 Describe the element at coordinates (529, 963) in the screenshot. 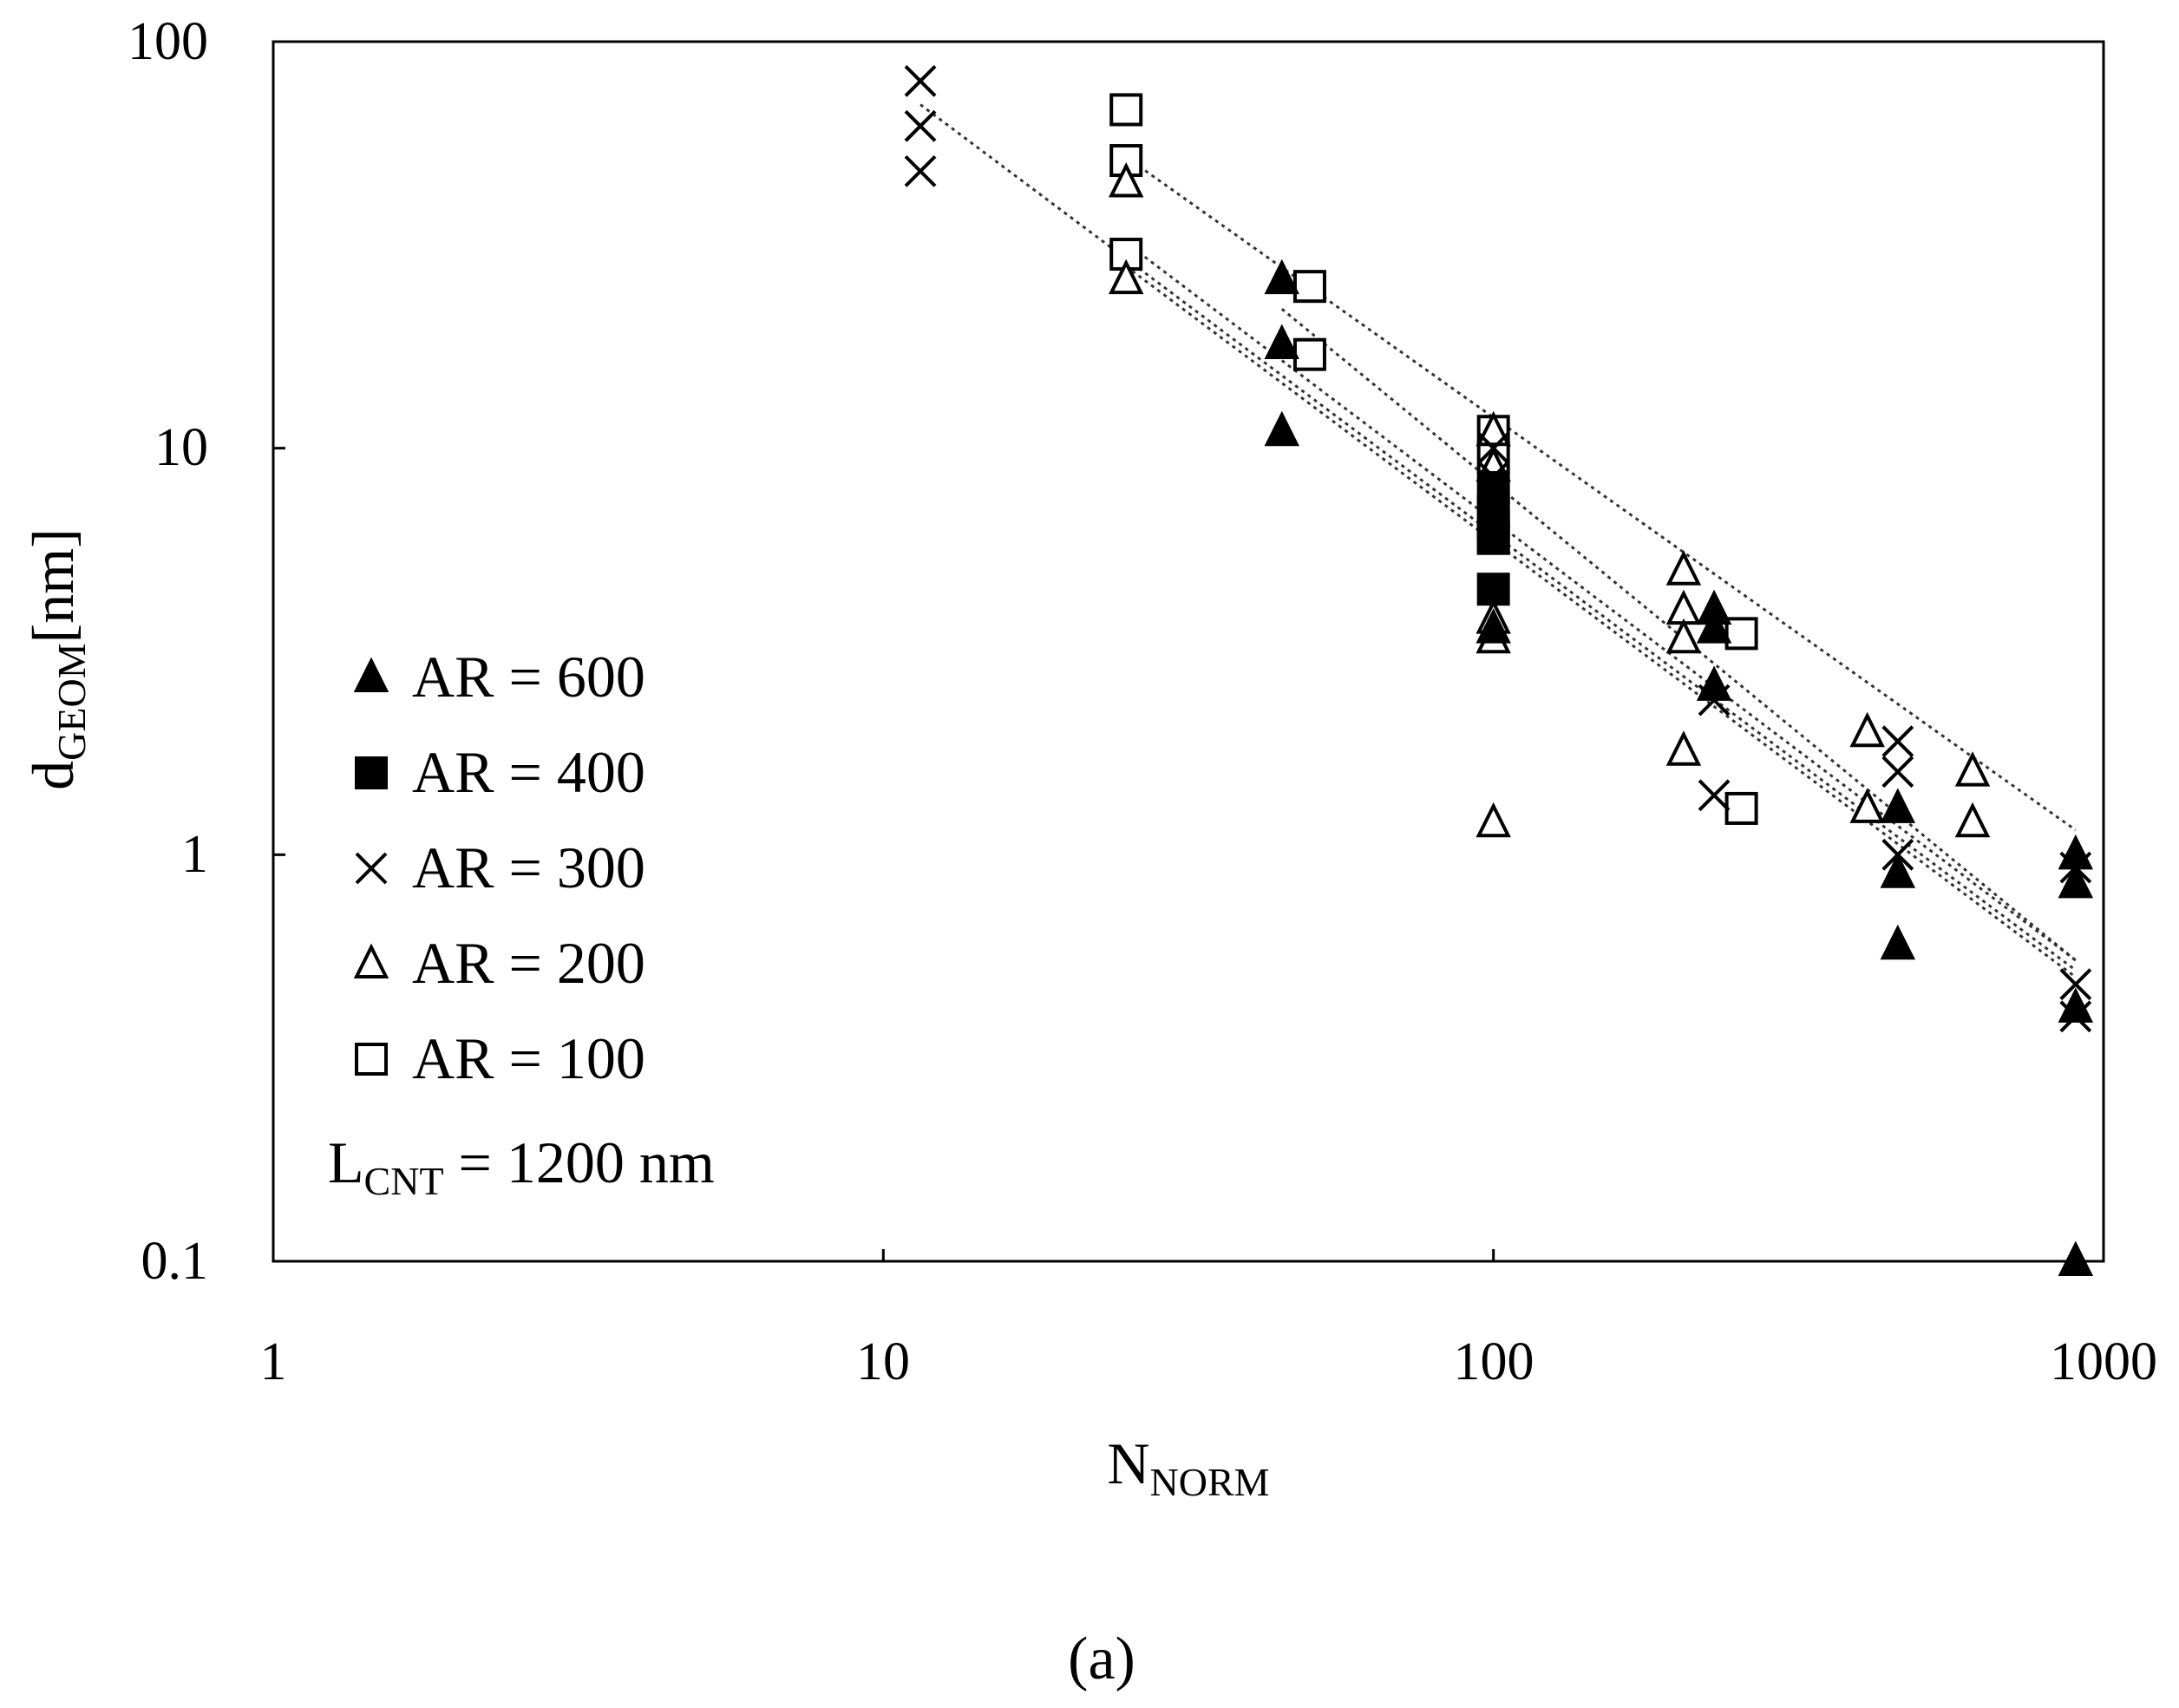

I see `legend-label-ar200: AR = 200` at that location.